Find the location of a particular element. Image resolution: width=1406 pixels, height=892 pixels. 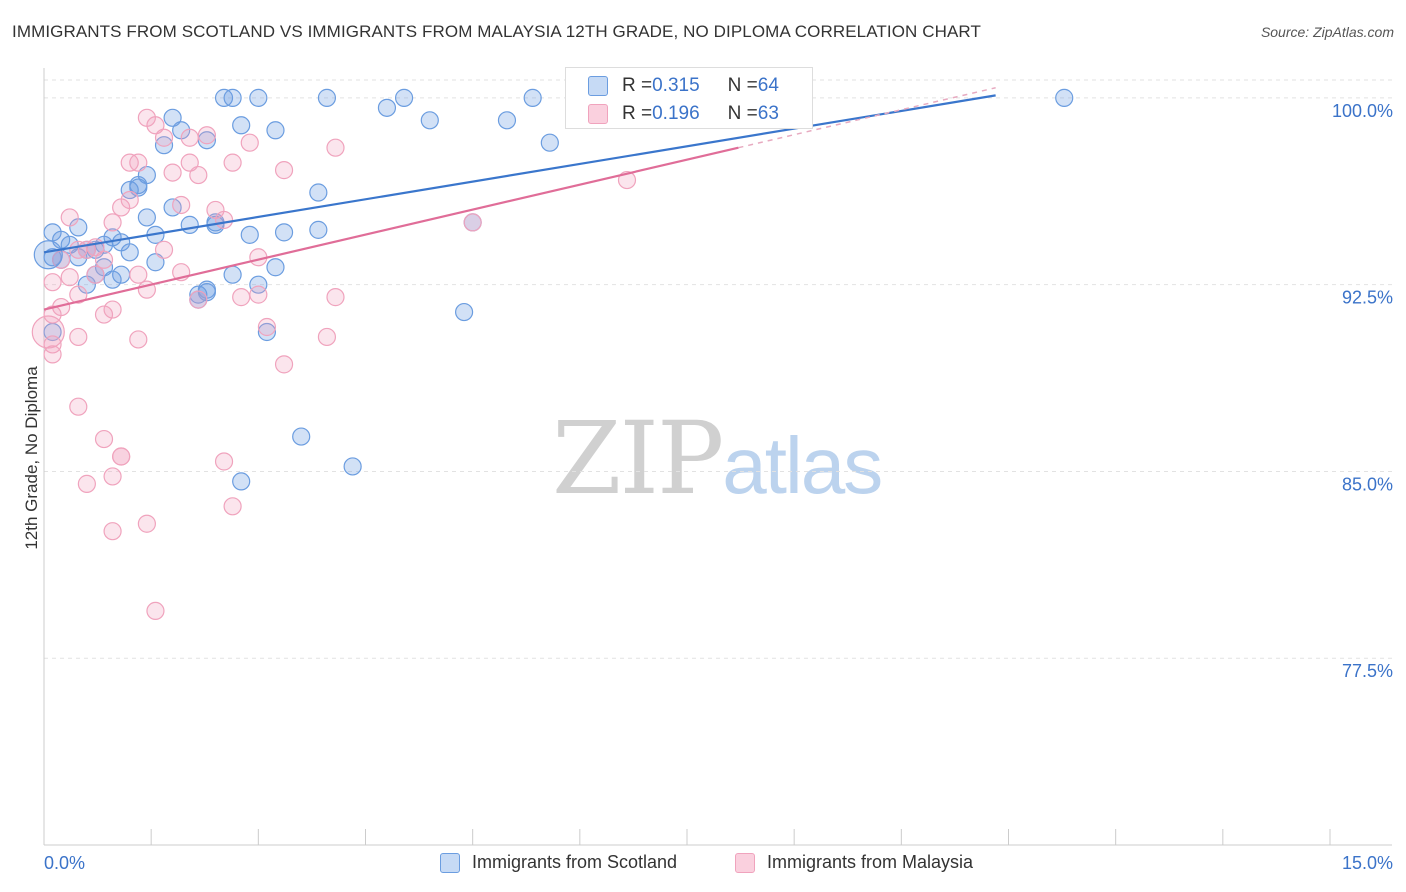

x-tick-label-max: 15.0% is located at coordinates (1367, 863).